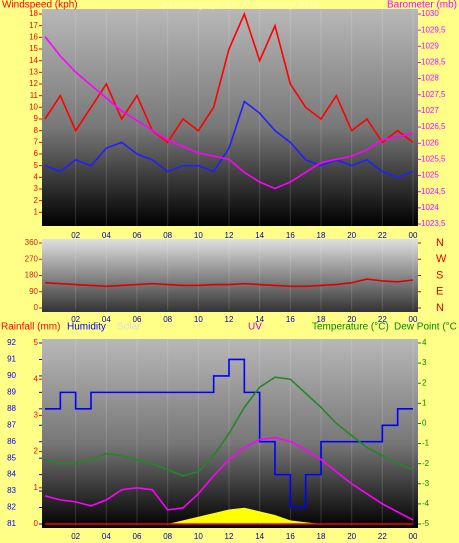 The height and width of the screenshot is (543, 459). I want to click on y2-tick-label: -1, so click(426, 443).